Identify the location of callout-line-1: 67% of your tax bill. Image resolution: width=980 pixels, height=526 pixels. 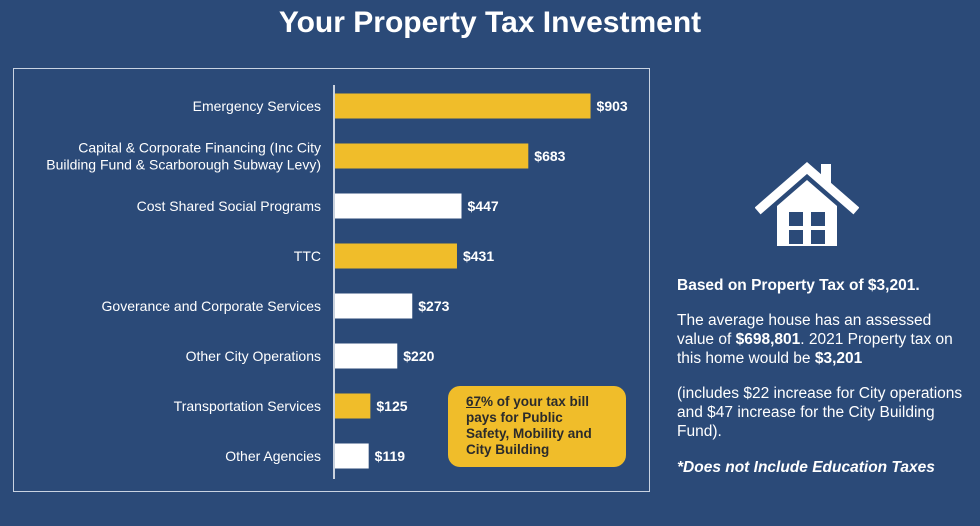
(541, 402).